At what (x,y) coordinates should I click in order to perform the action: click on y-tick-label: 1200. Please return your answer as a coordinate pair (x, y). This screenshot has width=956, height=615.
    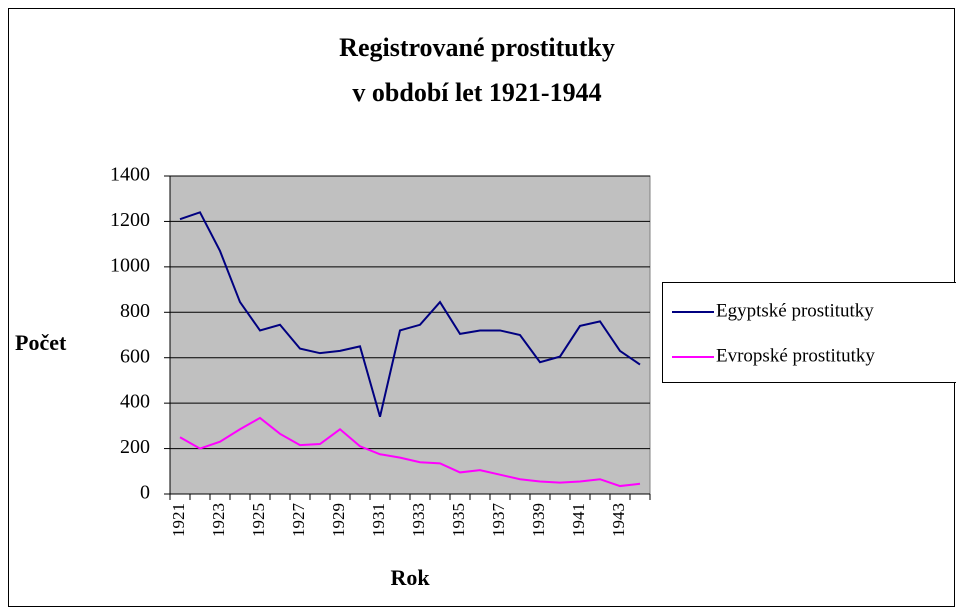
    Looking at the image, I should click on (130, 220).